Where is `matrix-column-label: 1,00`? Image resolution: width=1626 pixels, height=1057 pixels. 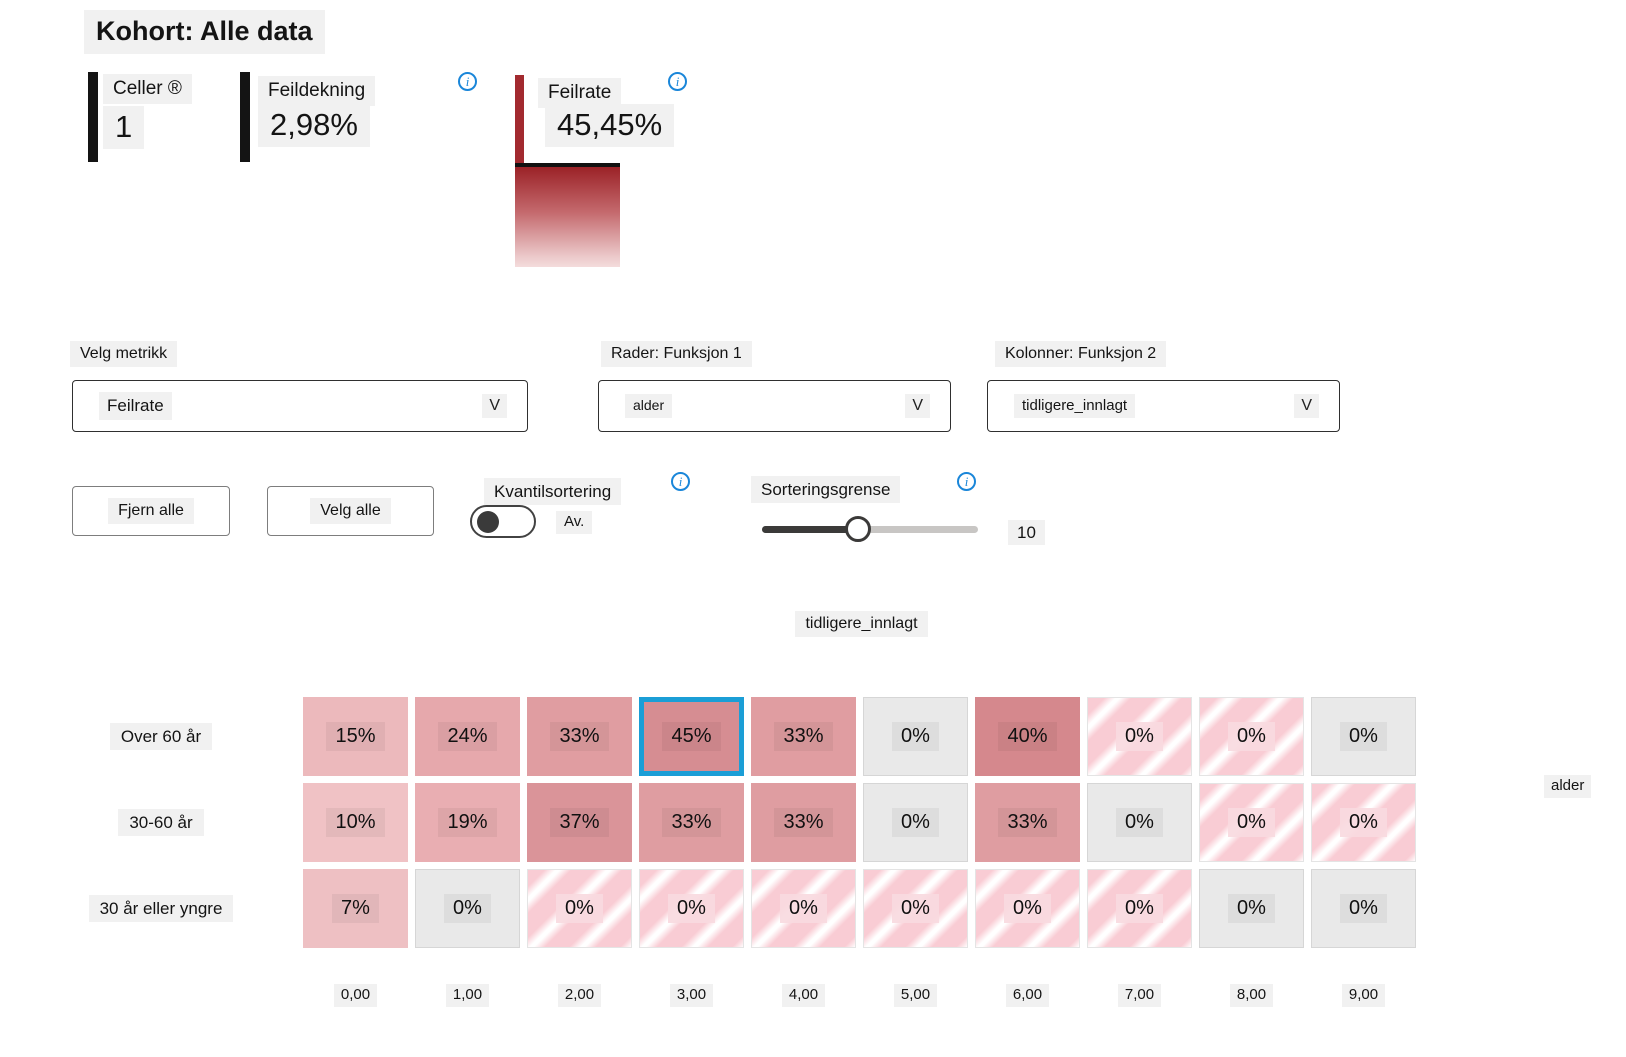
matrix-column-label: 1,00 is located at coordinates (467, 995).